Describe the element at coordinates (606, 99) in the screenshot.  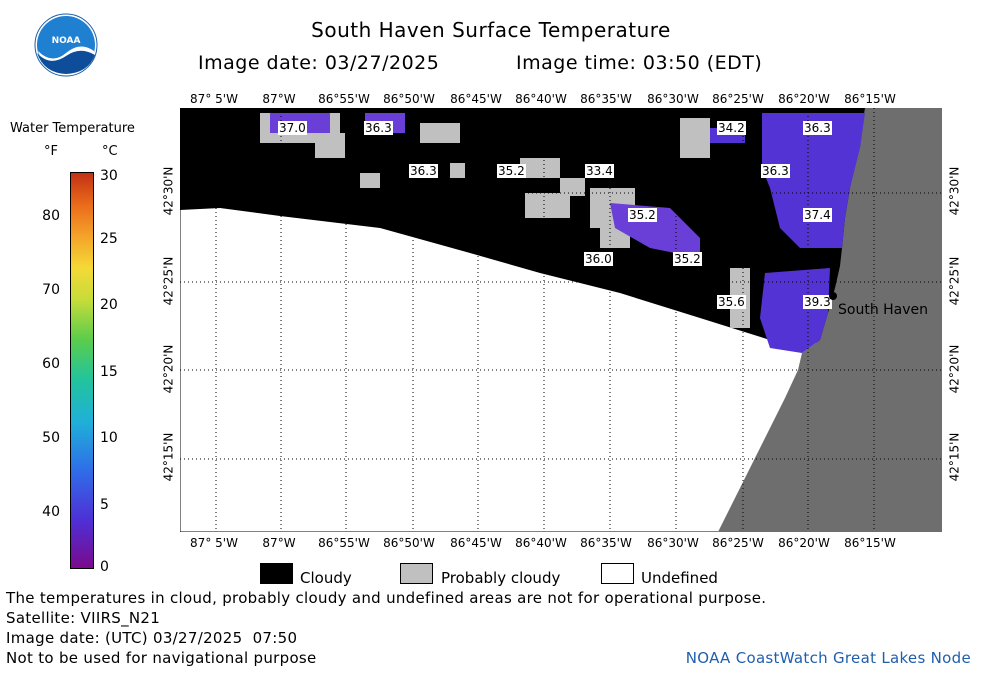
I see `lon-tick-top: 86°35'W` at that location.